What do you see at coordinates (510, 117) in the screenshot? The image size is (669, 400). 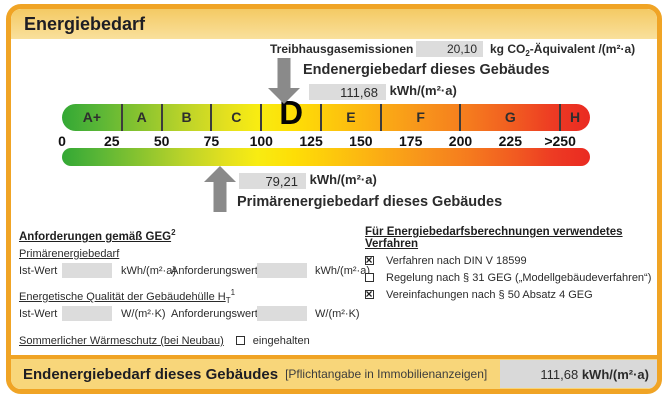 I see `class-letter-G: G` at bounding box center [510, 117].